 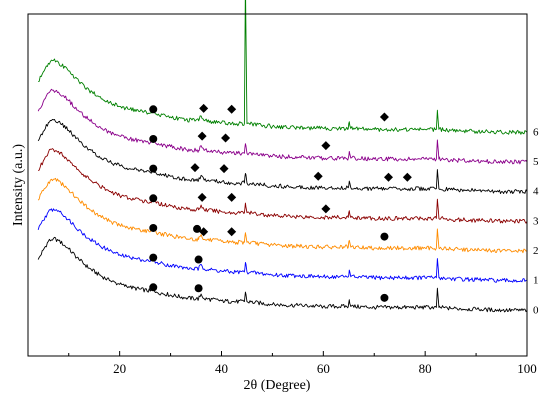 What do you see at coordinates (536, 192) in the screenshot?
I see `series-label-4: 4` at bounding box center [536, 192].